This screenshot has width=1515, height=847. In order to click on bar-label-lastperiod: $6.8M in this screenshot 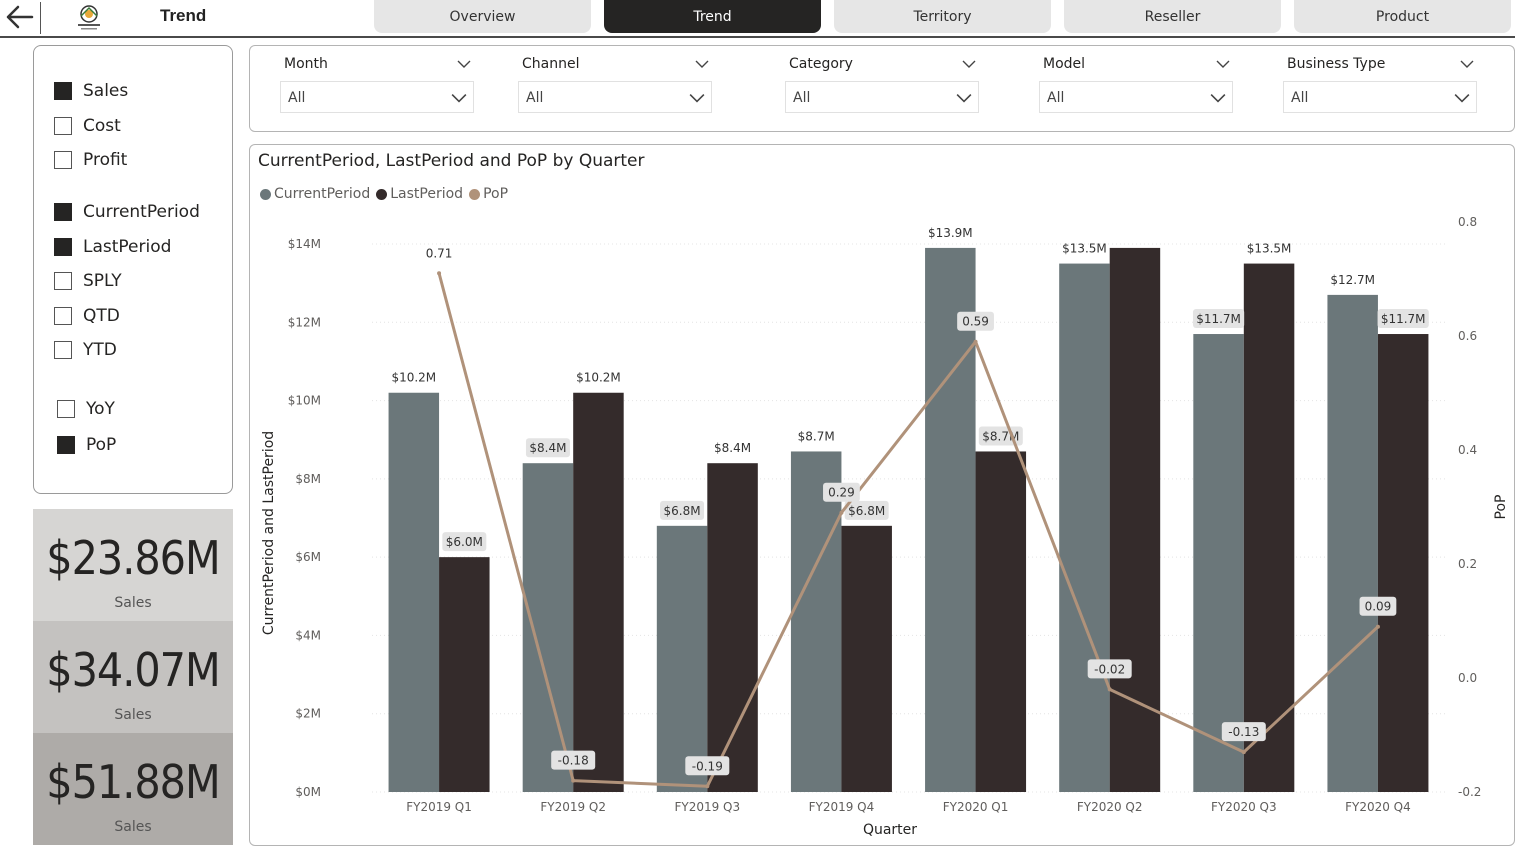, I will do `click(866, 511)`.